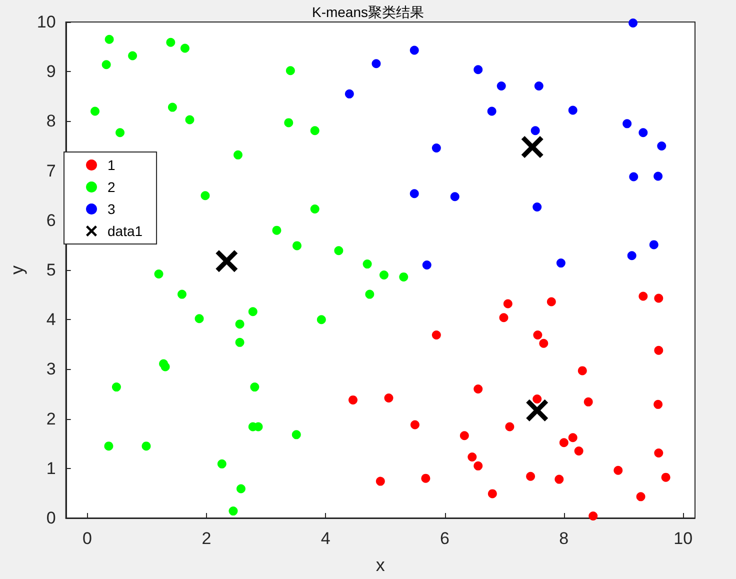 The width and height of the screenshot is (736, 579). Describe the element at coordinates (87, 538) in the screenshot. I see `x-tick-label: 0` at that location.